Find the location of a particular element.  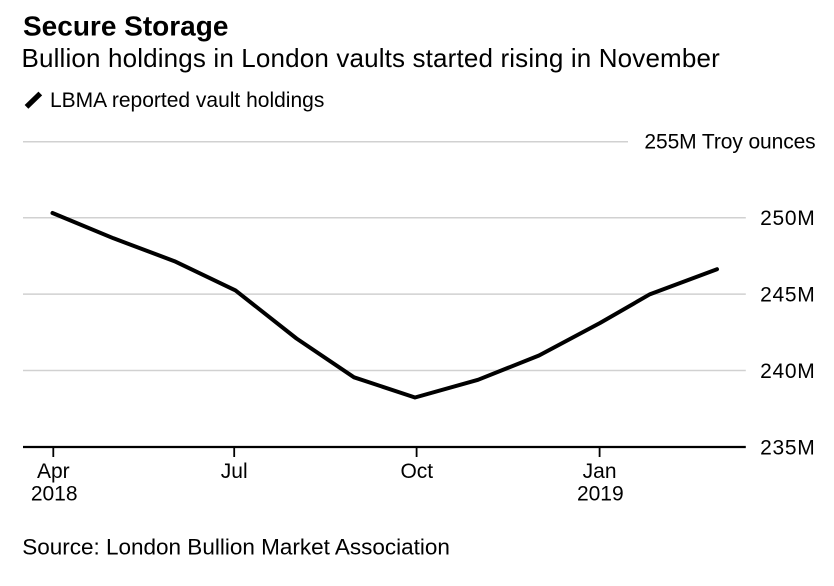

svg-text: Oct is located at coordinates (416, 471).